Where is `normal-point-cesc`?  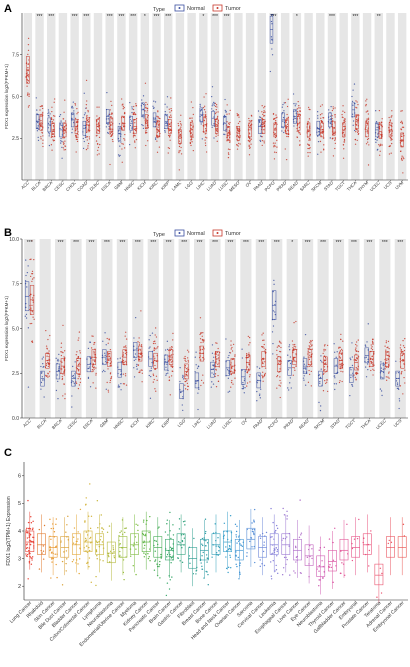 normal-point-cesc is located at coordinates (73, 375).